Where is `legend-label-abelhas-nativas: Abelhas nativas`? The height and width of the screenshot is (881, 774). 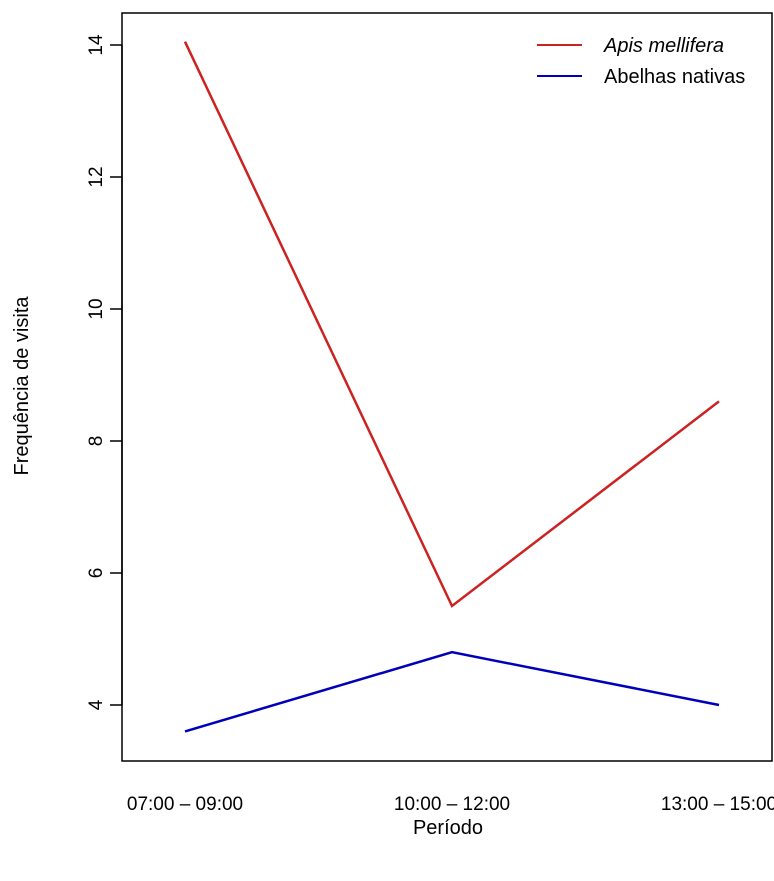 legend-label-abelhas-nativas: Abelhas nativas is located at coordinates (674, 77).